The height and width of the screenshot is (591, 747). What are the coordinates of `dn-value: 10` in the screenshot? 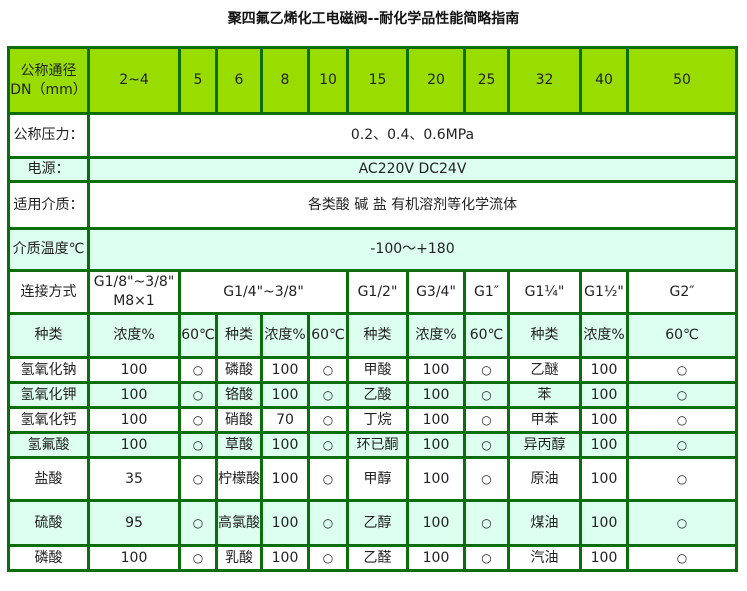 It's located at (328, 80).